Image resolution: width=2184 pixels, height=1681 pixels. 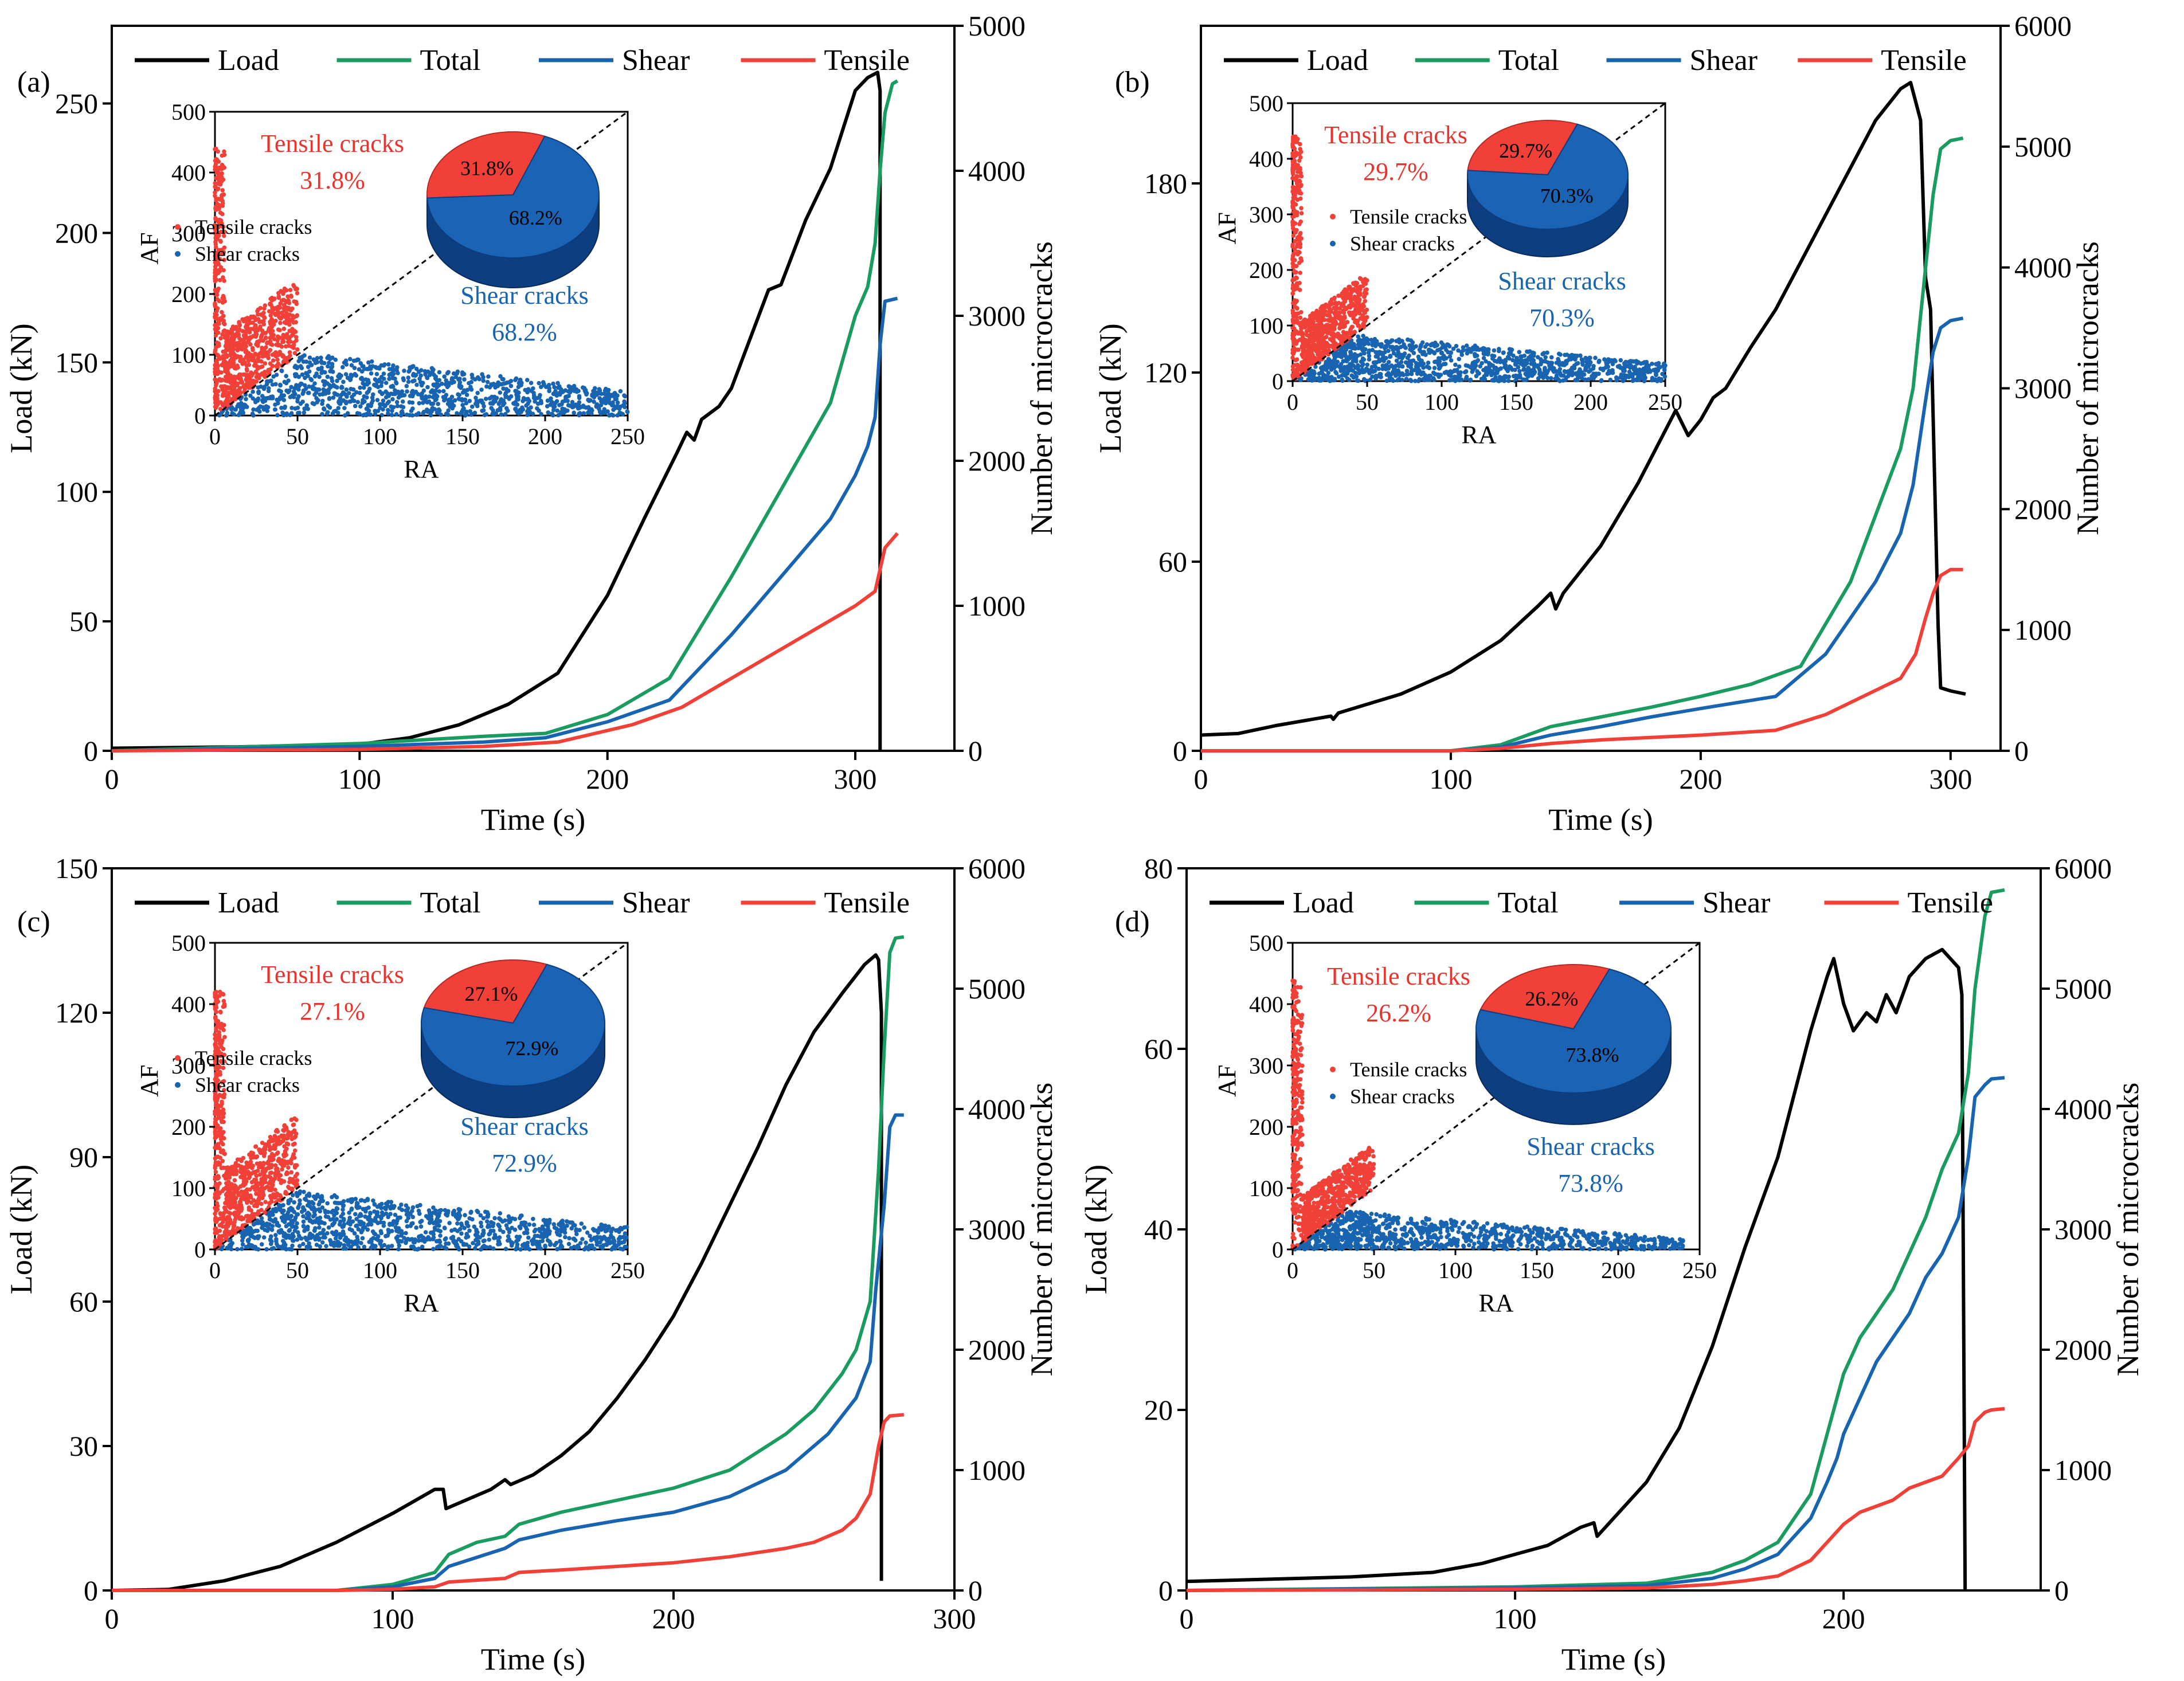 What do you see at coordinates (505, 524) in the screenshot?
I see `series-line-shear` at bounding box center [505, 524].